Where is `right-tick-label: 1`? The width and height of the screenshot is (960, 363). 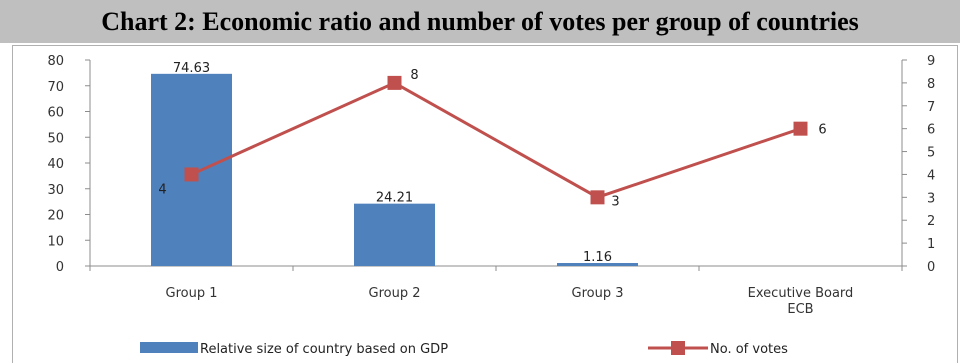
right-tick-label: 1 is located at coordinates (931, 244).